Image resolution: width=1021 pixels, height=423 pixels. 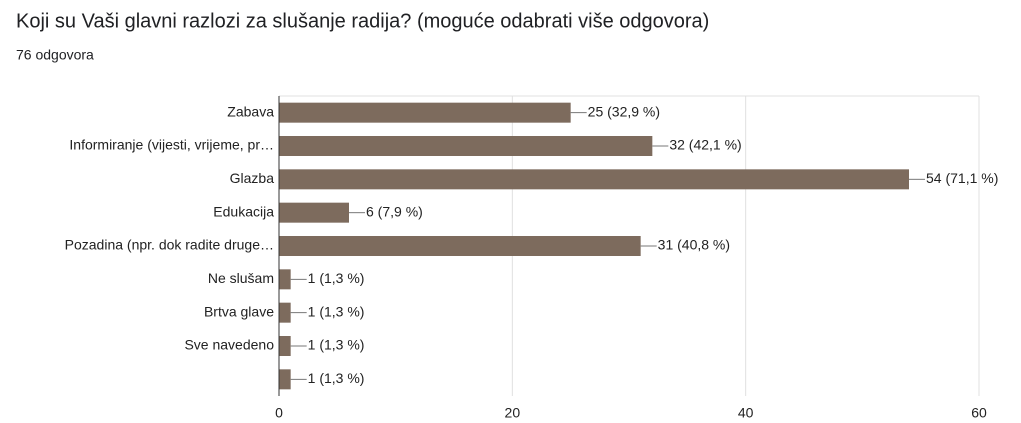 What do you see at coordinates (746, 413) in the screenshot?
I see `x-tick-label: 40` at bounding box center [746, 413].